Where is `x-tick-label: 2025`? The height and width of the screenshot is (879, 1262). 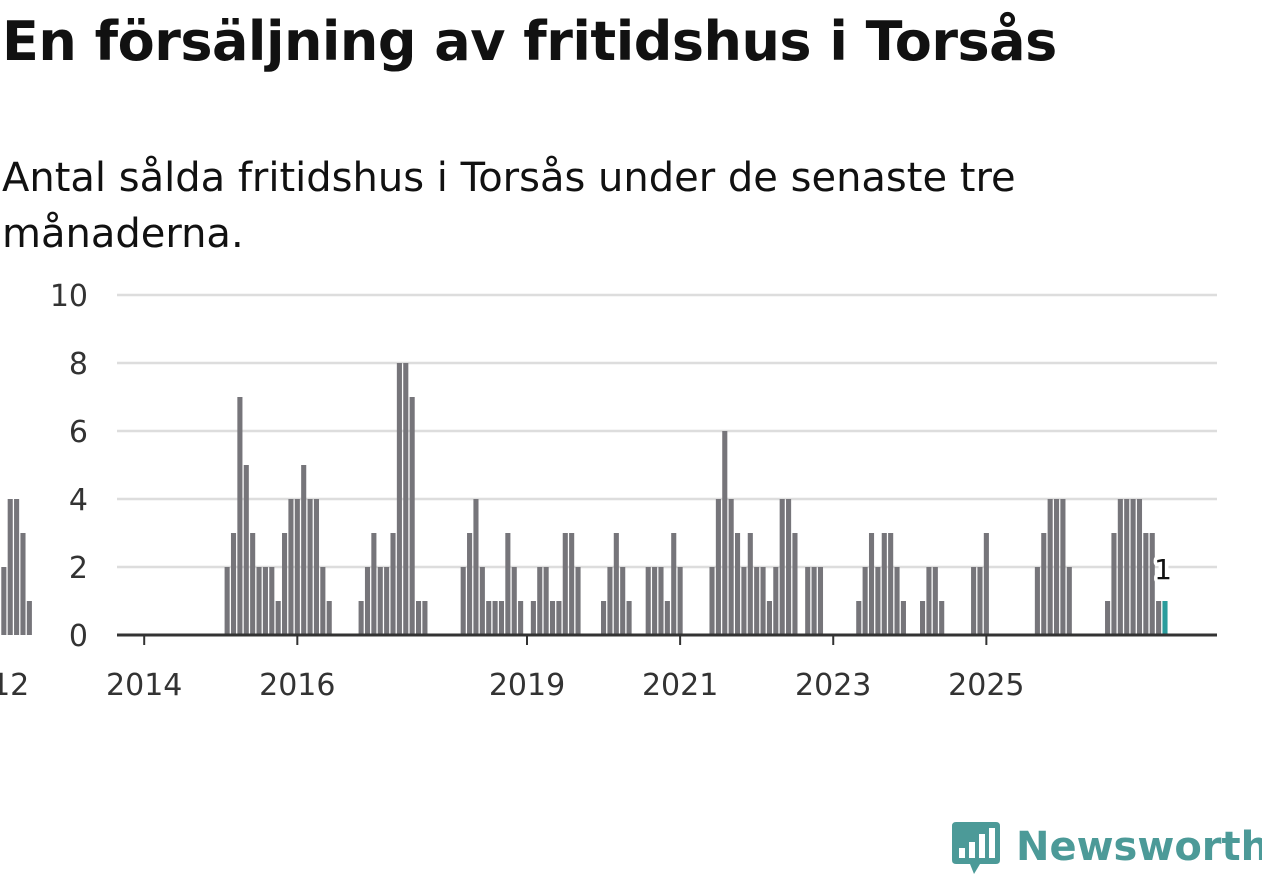
x-tick-label: 2025 is located at coordinates (986, 685).